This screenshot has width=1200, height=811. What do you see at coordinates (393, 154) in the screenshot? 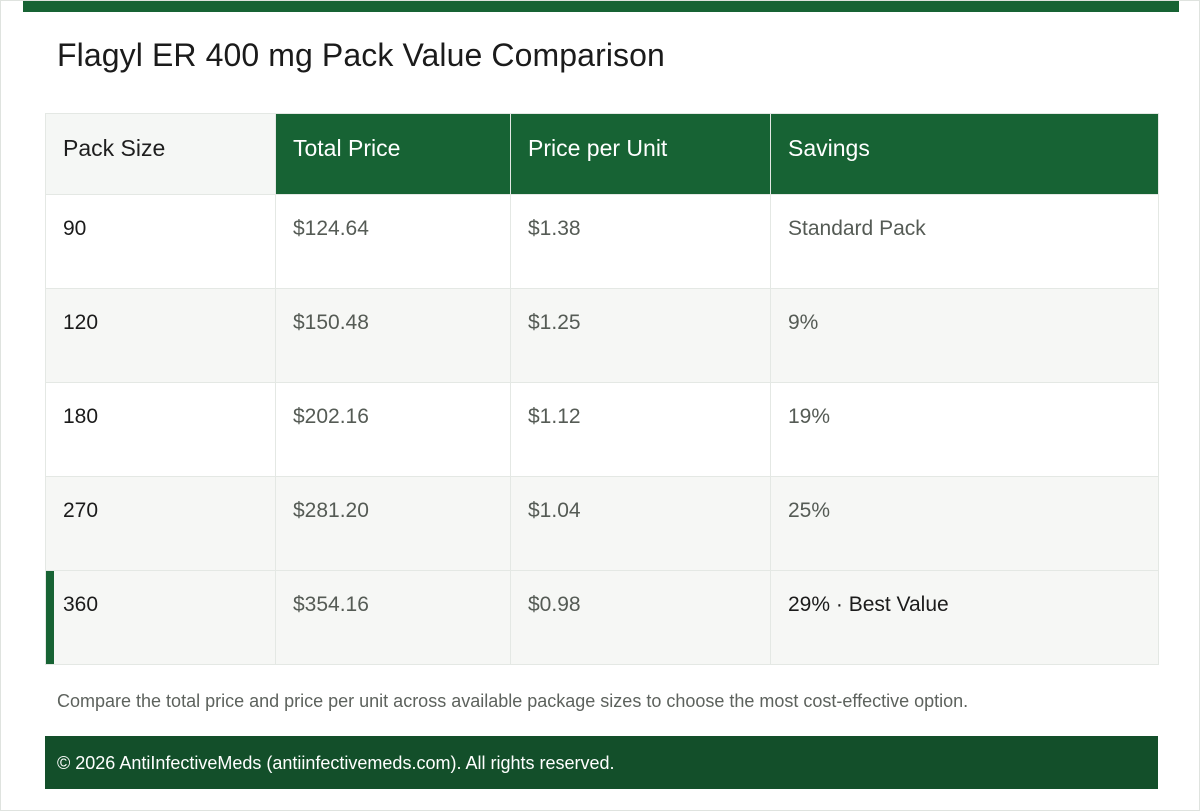
I see `header-total-price: Total Price` at bounding box center [393, 154].